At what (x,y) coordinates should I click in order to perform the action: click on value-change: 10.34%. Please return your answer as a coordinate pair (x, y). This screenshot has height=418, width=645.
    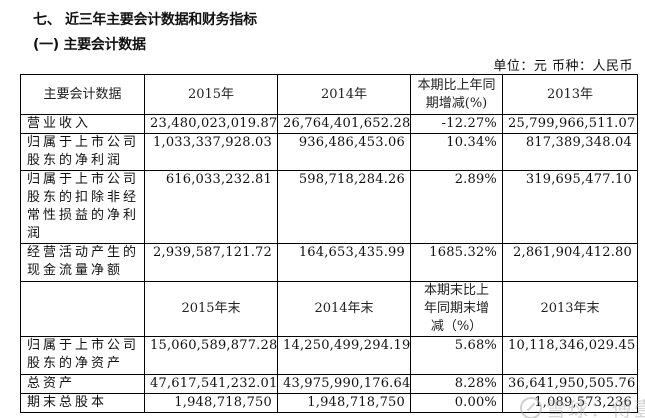
    Looking at the image, I should click on (456, 152).